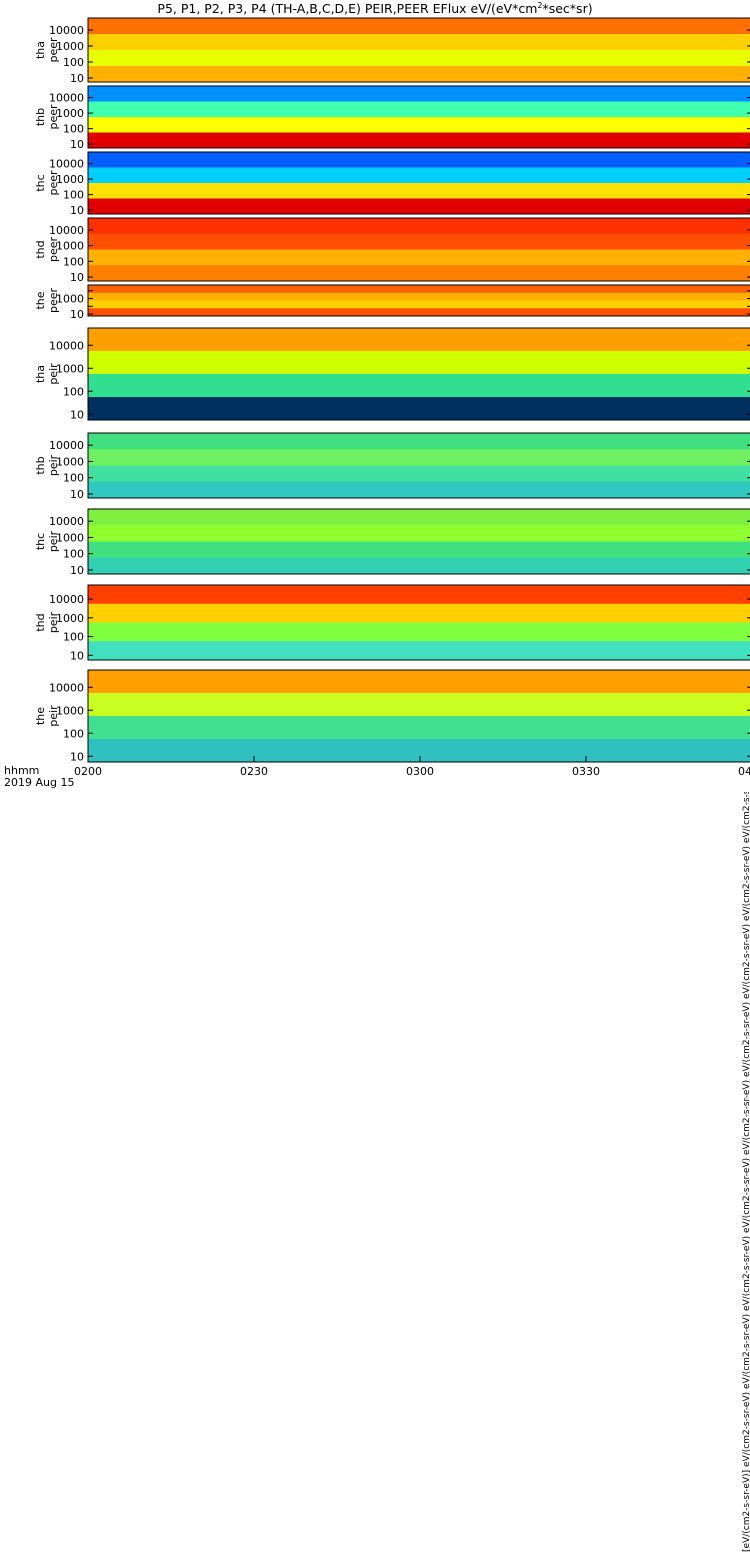 Image resolution: width=750 pixels, height=1552 pixels. What do you see at coordinates (586, 771) in the screenshot?
I see `x-tick-label: 0330` at bounding box center [586, 771].